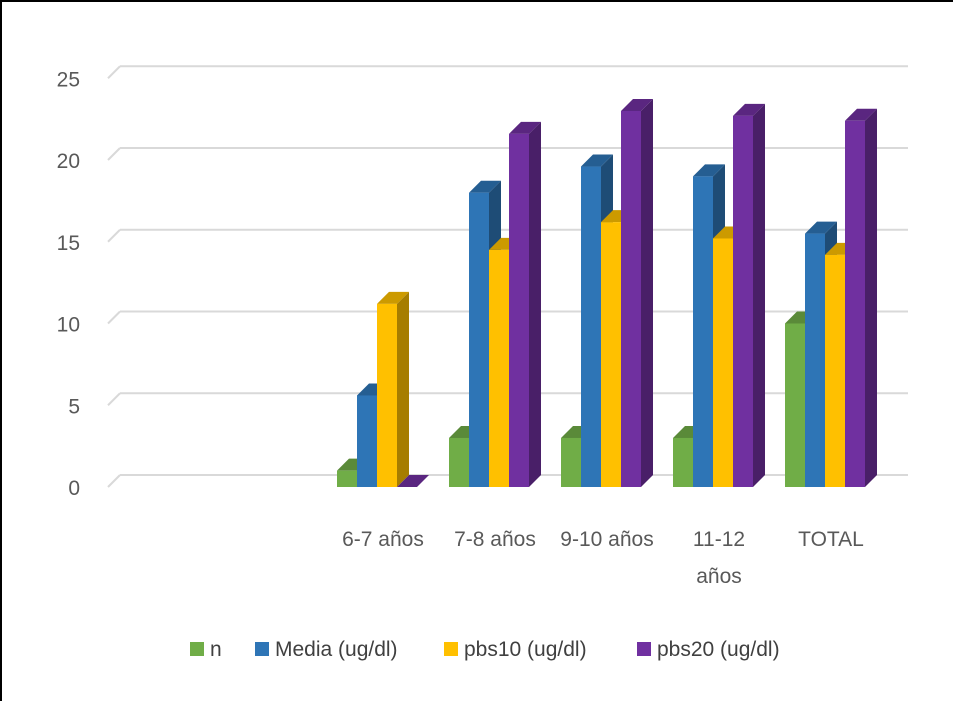 This screenshot has width=953, height=701. What do you see at coordinates (525, 649) in the screenshot?
I see `legend-label: pbs10 (ug/dl)` at bounding box center [525, 649].